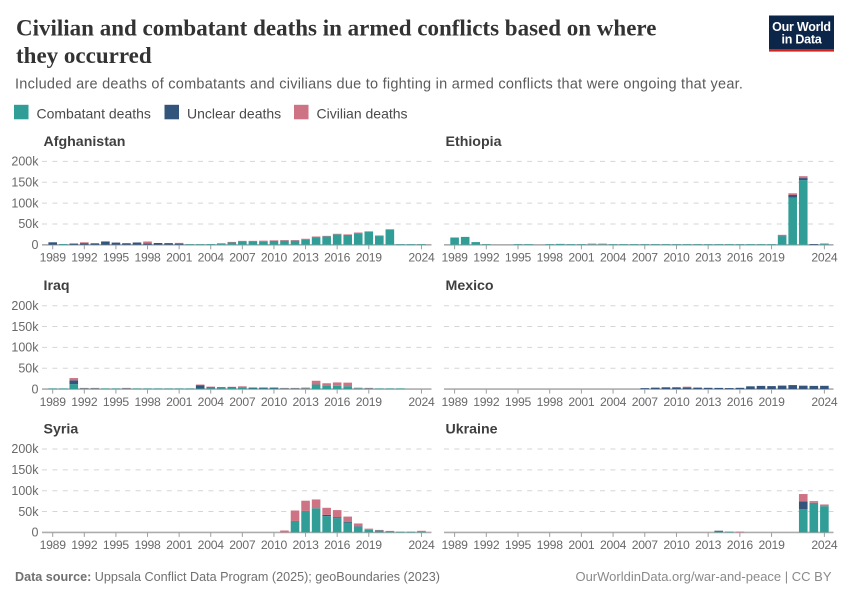  What do you see at coordinates (84, 55) in the screenshot?
I see `svg-text: they occurred` at bounding box center [84, 55].